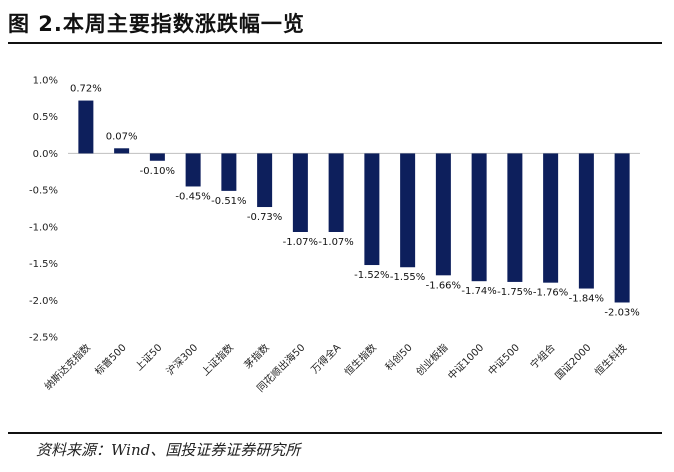 Image resolution: width=674 pixels, height=472 pixels. What do you see at coordinates (43, 227) in the screenshot?
I see `y-tick-label: -1.0%` at bounding box center [43, 227].